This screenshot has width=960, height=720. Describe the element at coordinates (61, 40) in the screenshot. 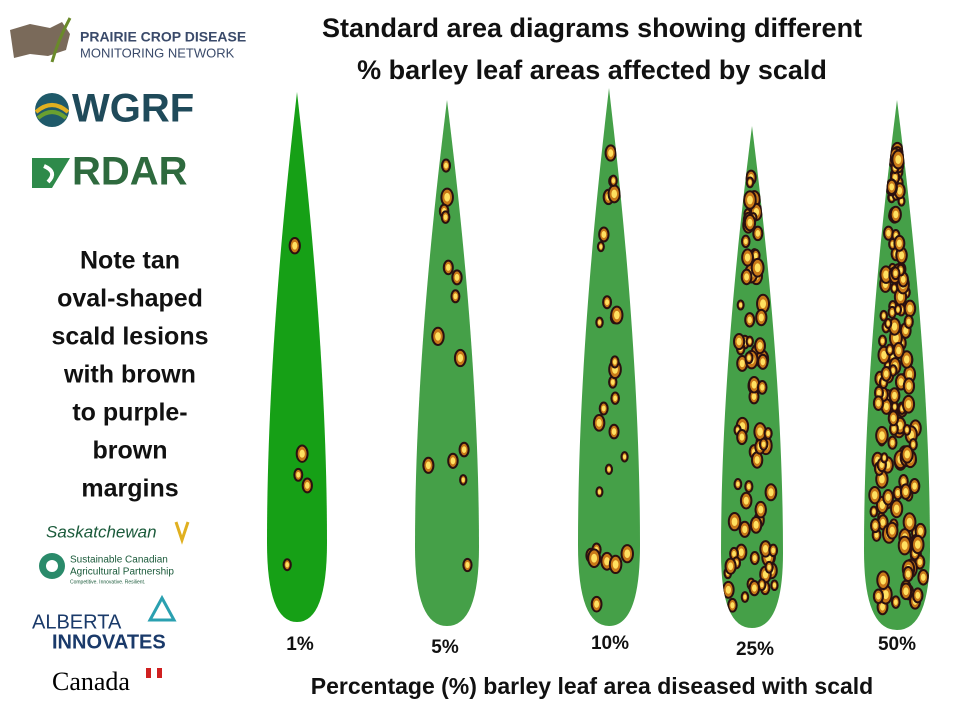

I see `wheat-icon` at that location.